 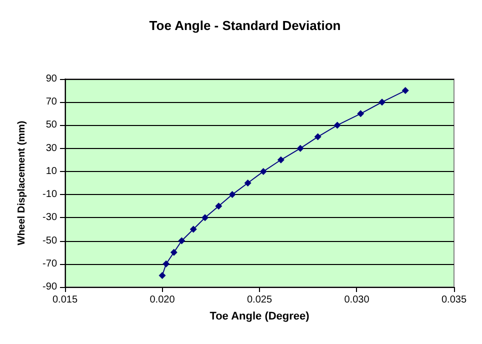 What do you see at coordinates (65, 300) in the screenshot?
I see `x-tick-label: 0.015` at bounding box center [65, 300].